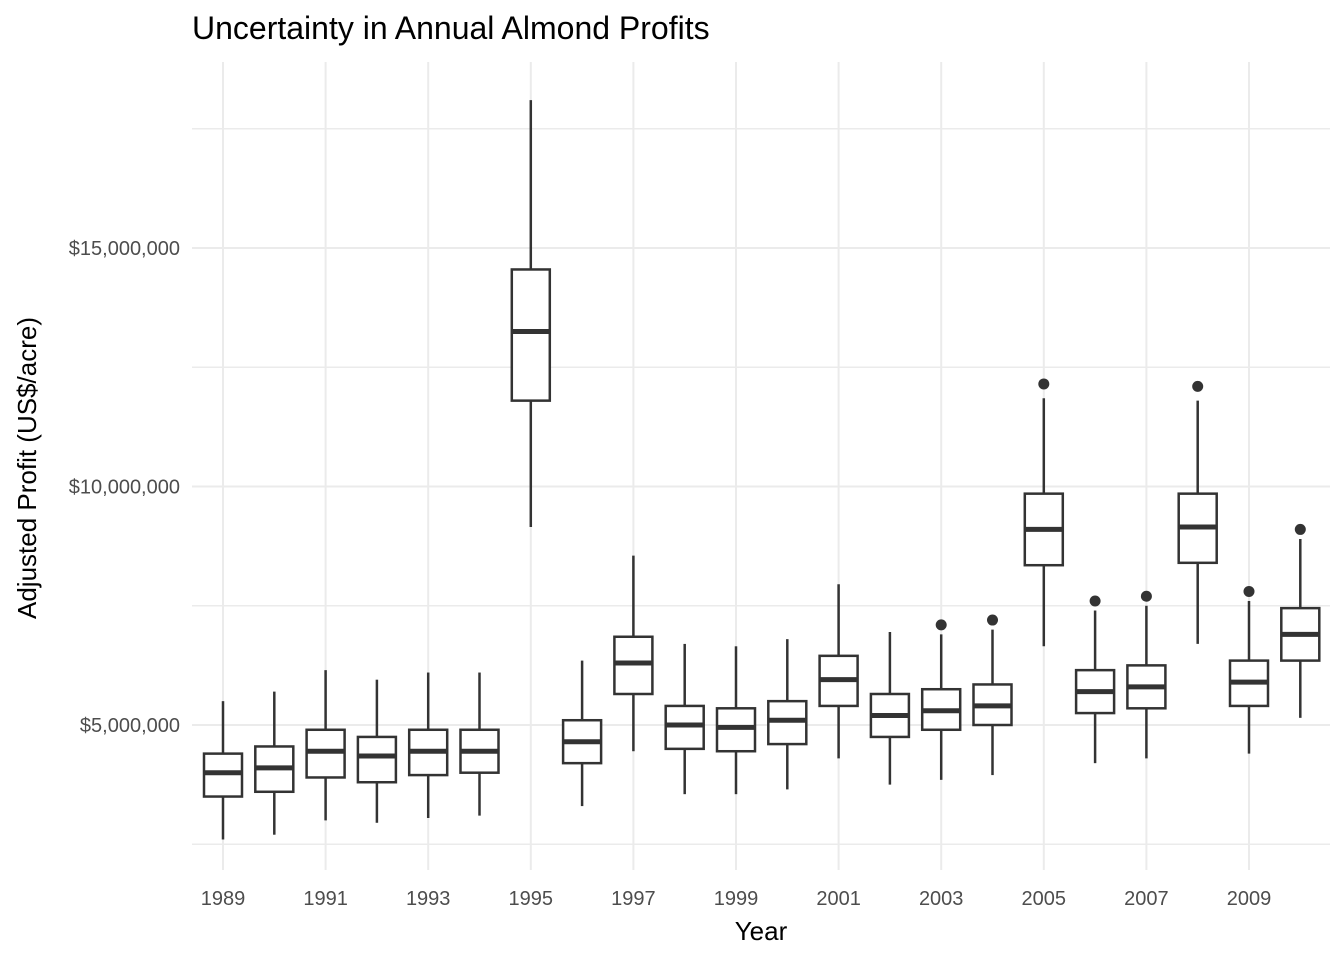 Image resolution: width=1344 pixels, height=960 pixels. Describe the element at coordinates (1095, 679) in the screenshot. I see `box-2006` at that location.